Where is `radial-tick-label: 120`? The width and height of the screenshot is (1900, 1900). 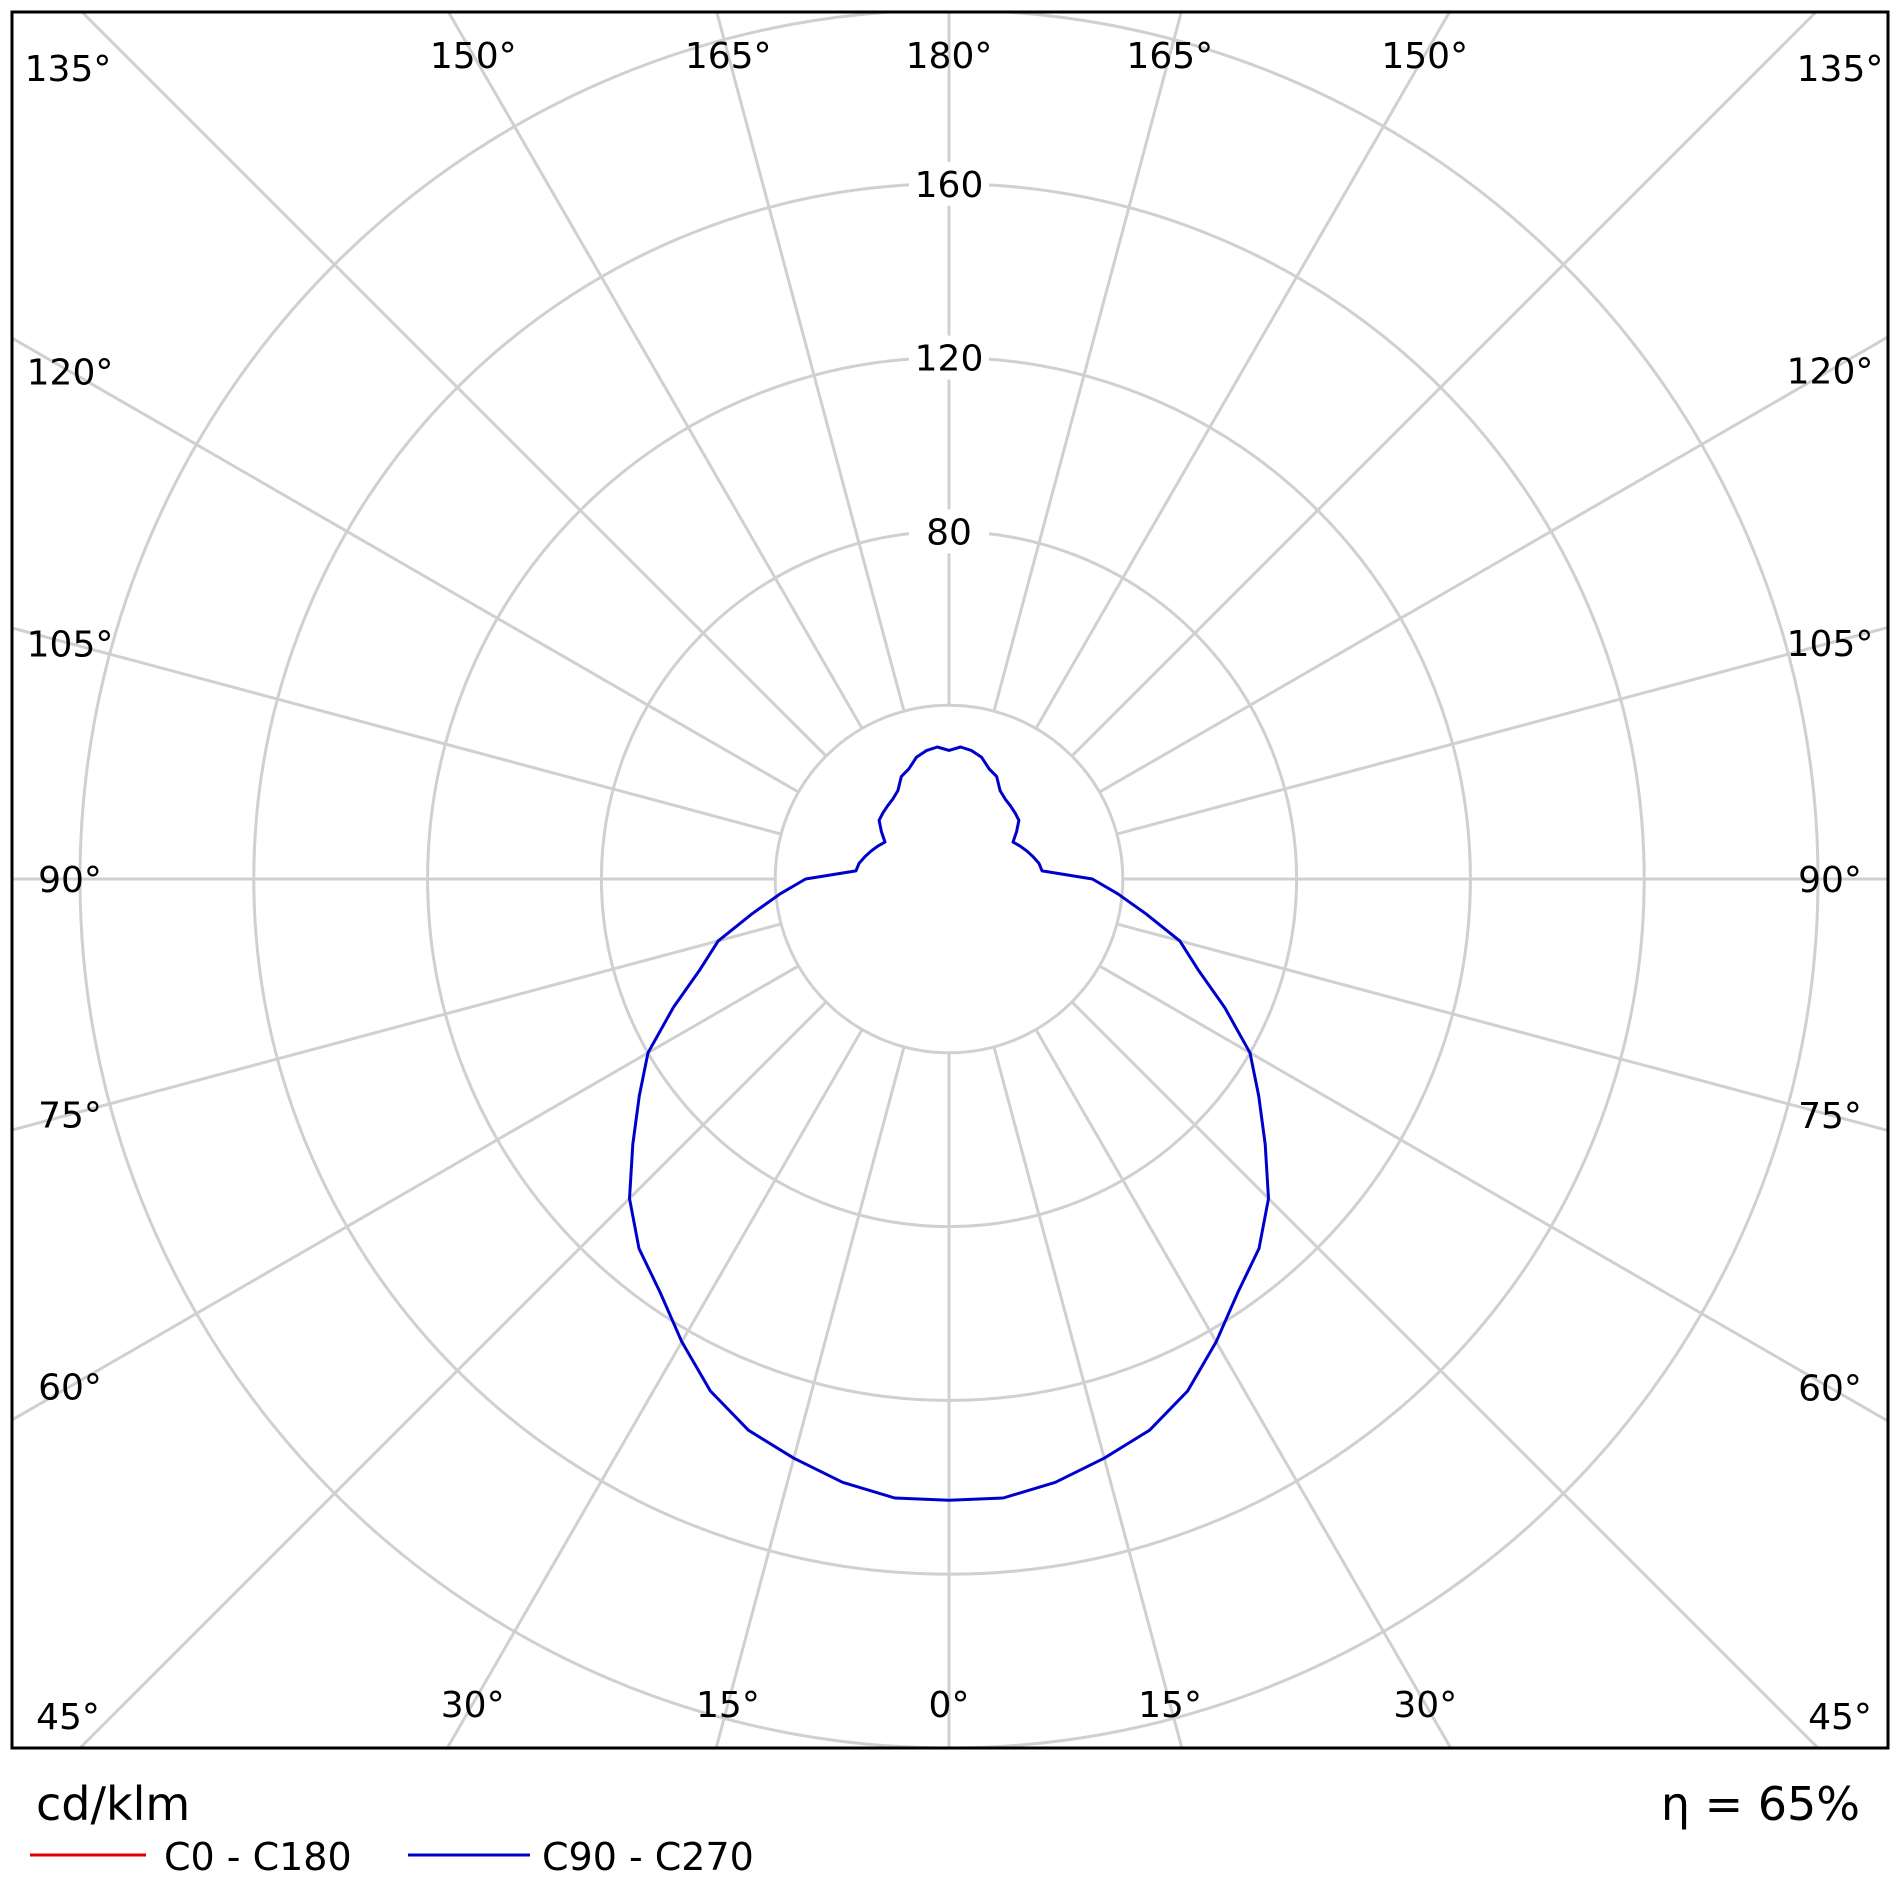
radial-tick-label: 120 is located at coordinates (949, 359).